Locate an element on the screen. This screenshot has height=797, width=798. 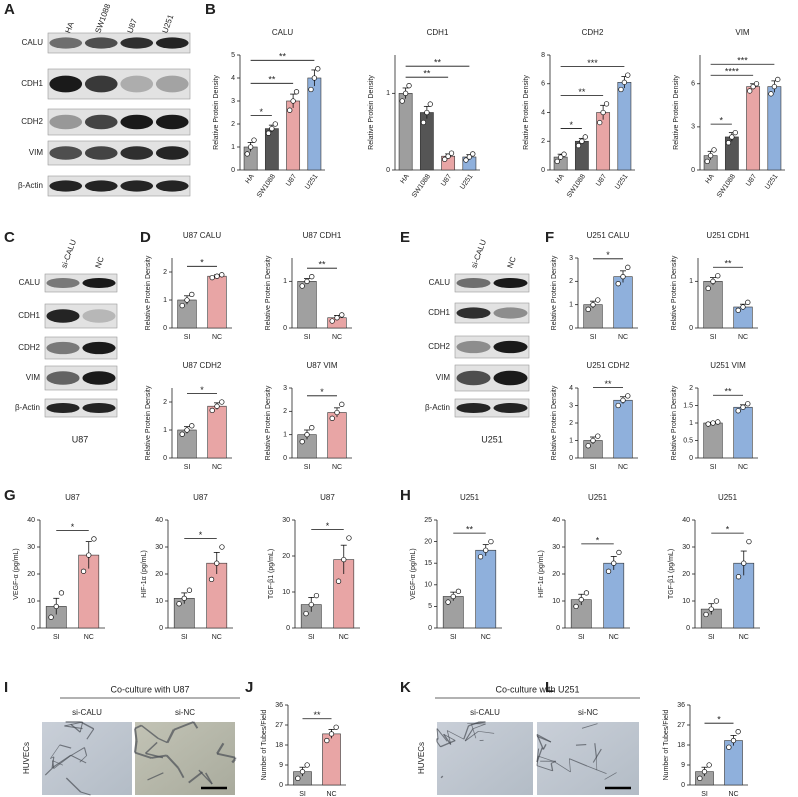
x-tick-label: HA is located at coordinates (250, 179).